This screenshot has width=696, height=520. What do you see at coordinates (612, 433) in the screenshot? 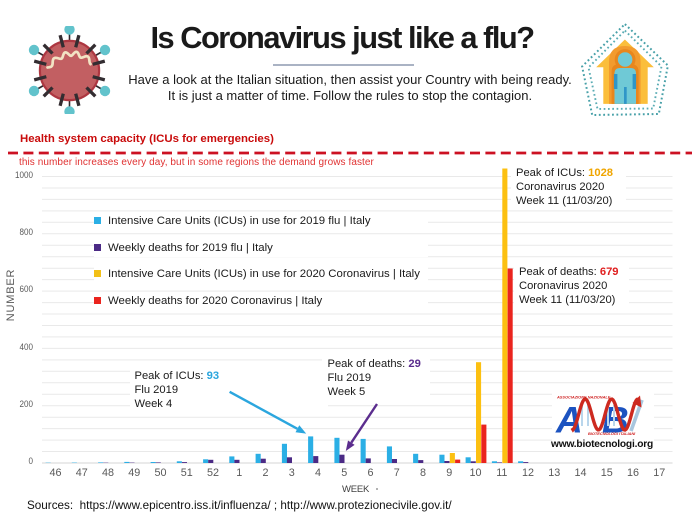
I see `svg-text: BIOTECNOLOGI ITALIANI` at bounding box center [612, 433].